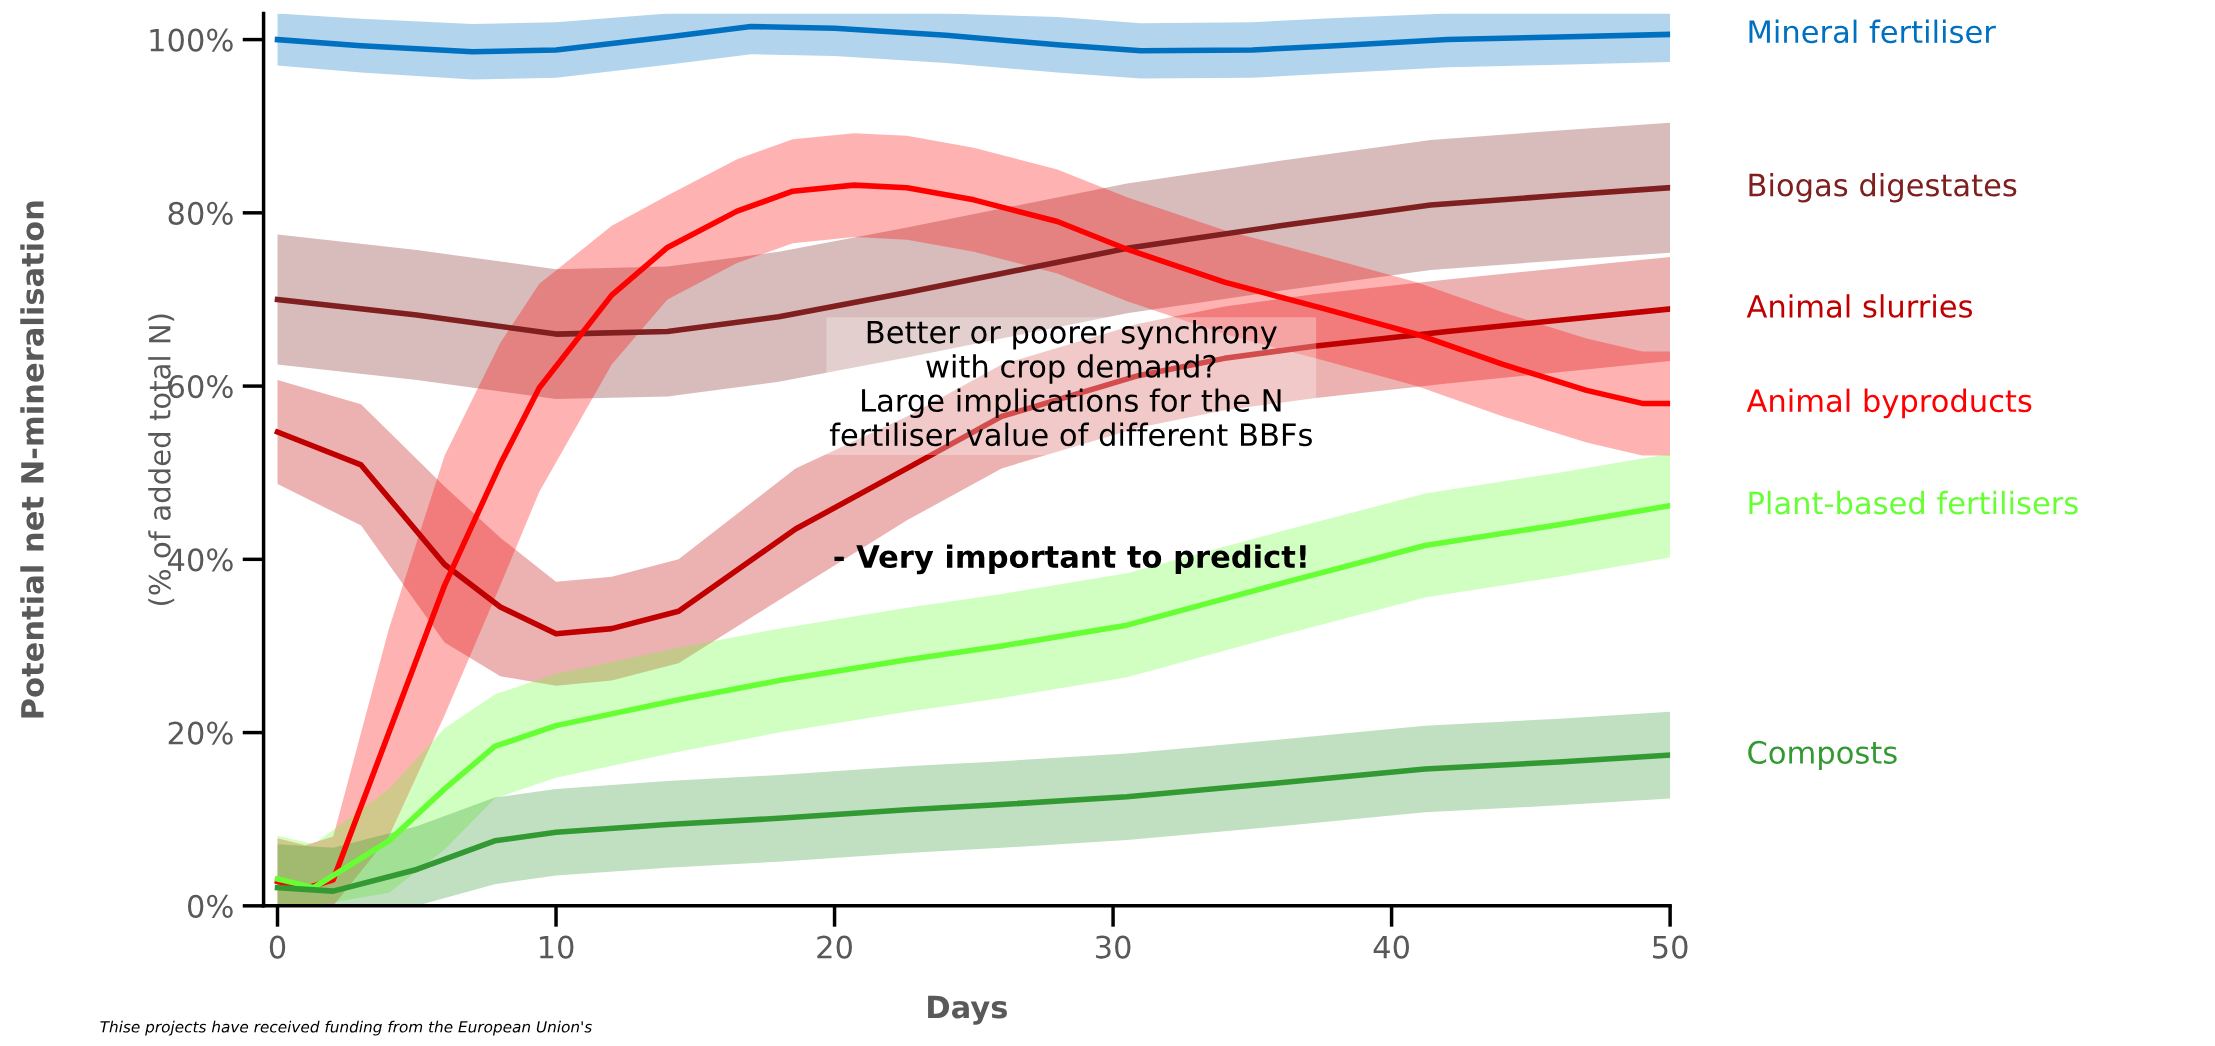 This screenshot has height=1046, width=2215. What do you see at coordinates (1859, 306) in the screenshot?
I see `text: Animal slurries` at bounding box center [1859, 306].